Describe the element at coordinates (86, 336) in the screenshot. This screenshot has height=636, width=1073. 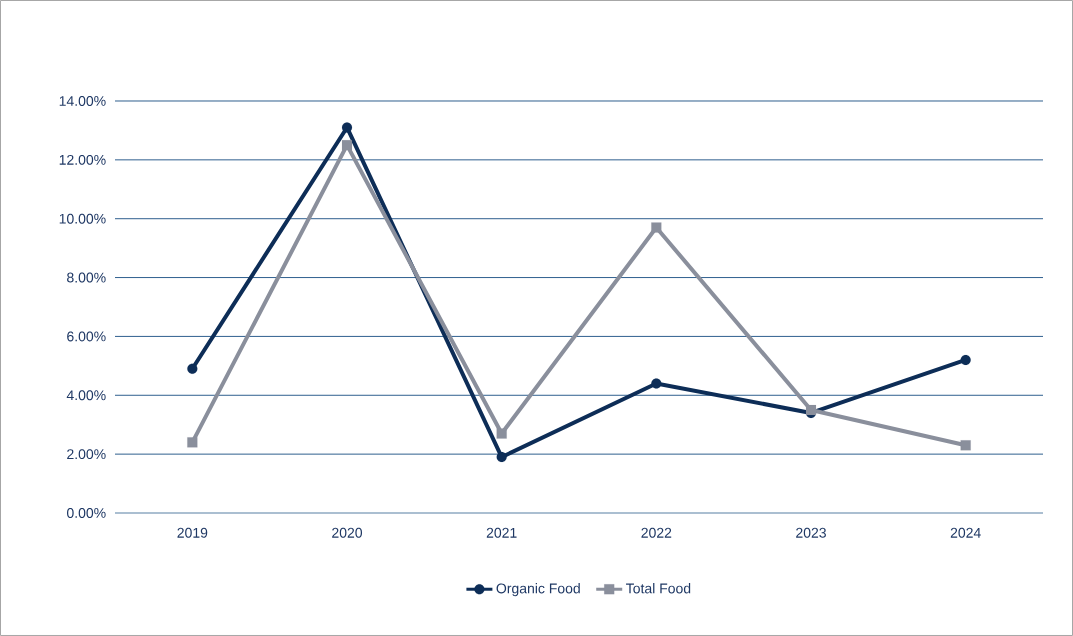
I see `y-tick-label: 6.00%` at that location.